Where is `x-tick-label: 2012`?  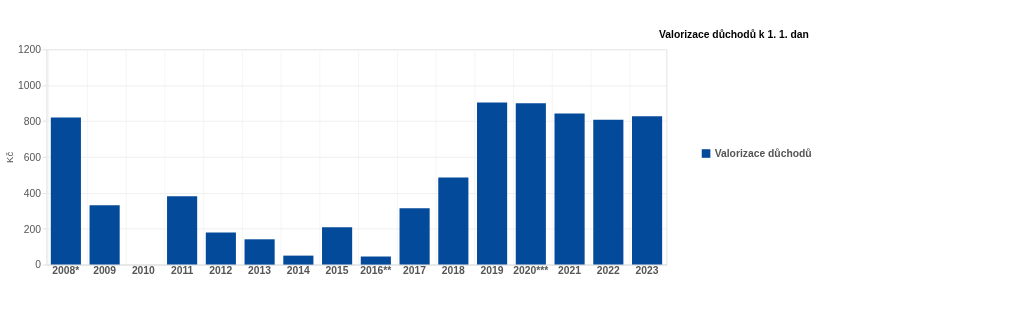
x-tick-label: 2012 is located at coordinates (221, 271).